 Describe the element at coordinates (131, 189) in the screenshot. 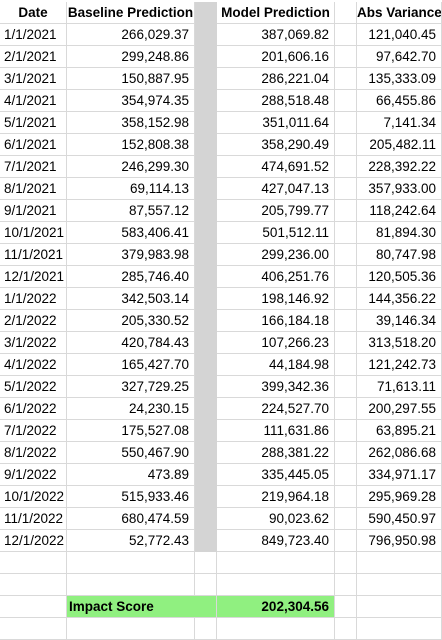

I see `baseline-cell: 69,114.13` at that location.